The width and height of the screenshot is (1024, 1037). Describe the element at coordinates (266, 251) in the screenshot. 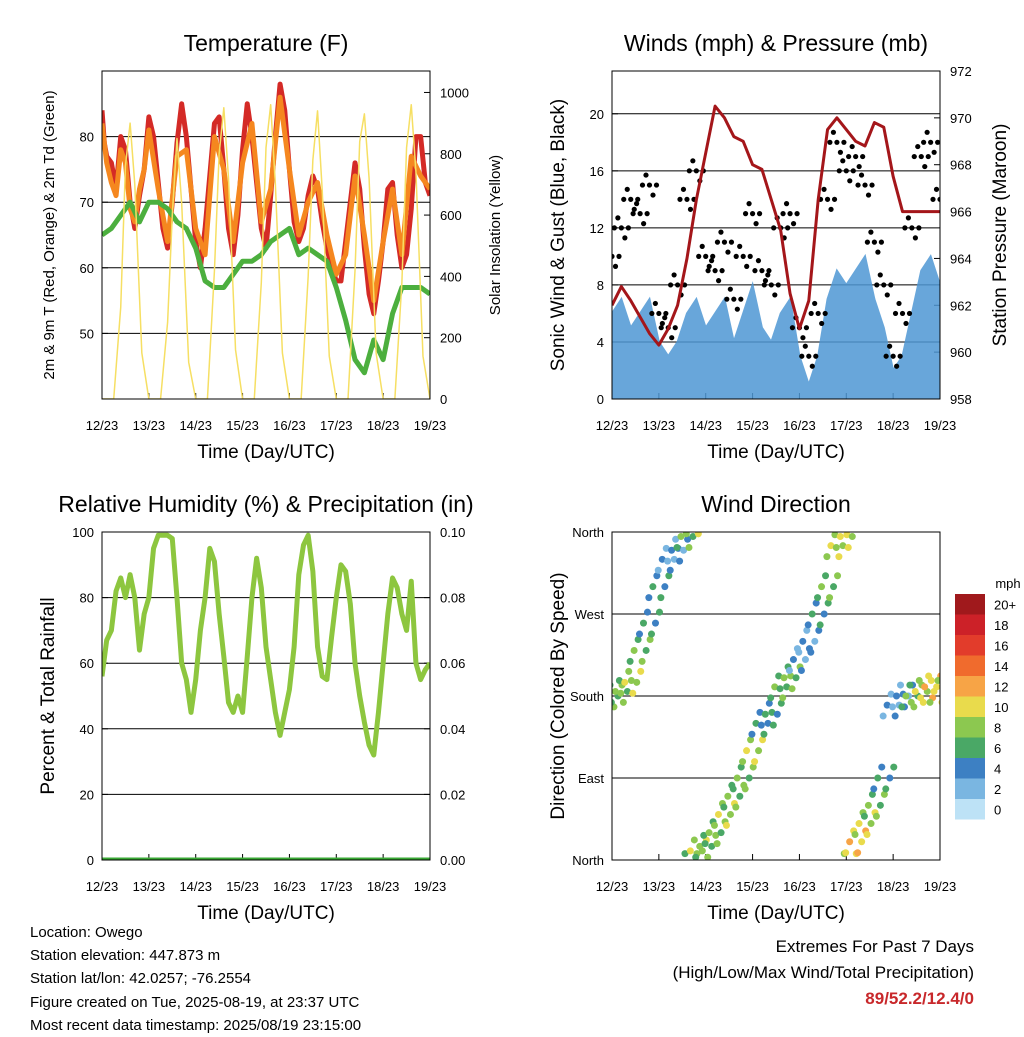

I see `solar-insolation-line` at that location.